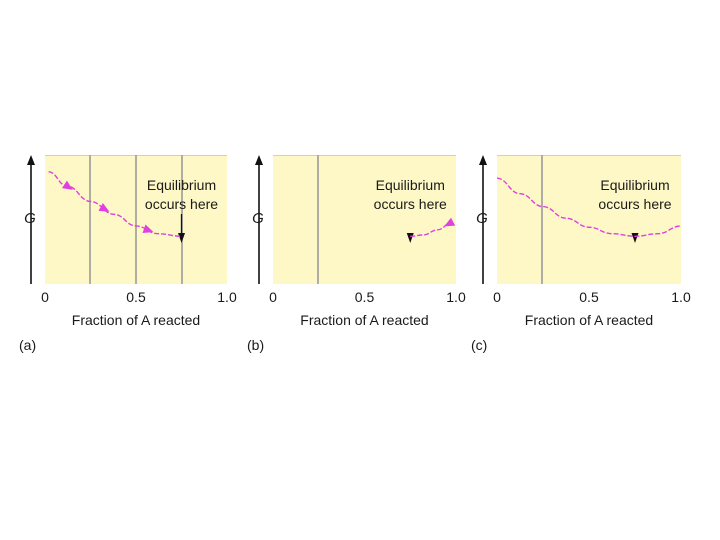 The height and width of the screenshot is (540, 720). What do you see at coordinates (27, 345) in the screenshot?
I see `panel-label: (a)` at bounding box center [27, 345].